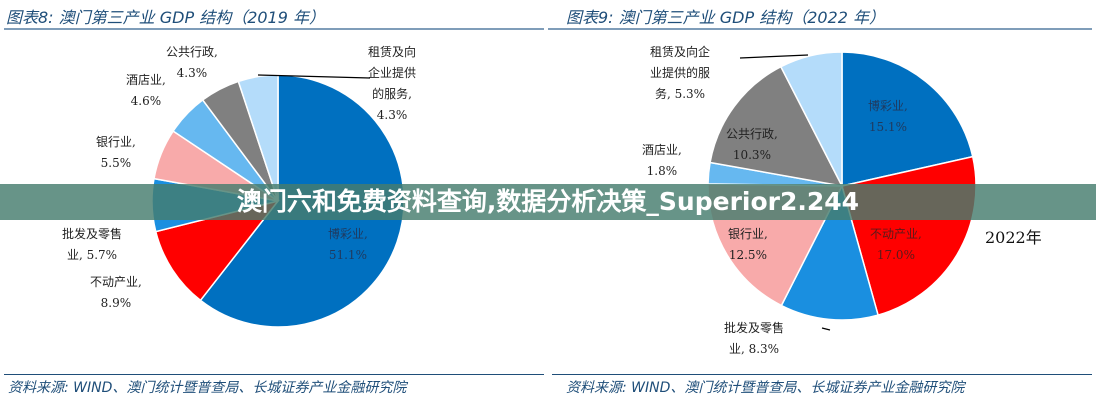 This screenshot has width=1096, height=400. Describe the element at coordinates (392, 83) in the screenshot. I see `label-2019-rental: 租赁及向 企业提供 的服务, 4.3%` at that location.